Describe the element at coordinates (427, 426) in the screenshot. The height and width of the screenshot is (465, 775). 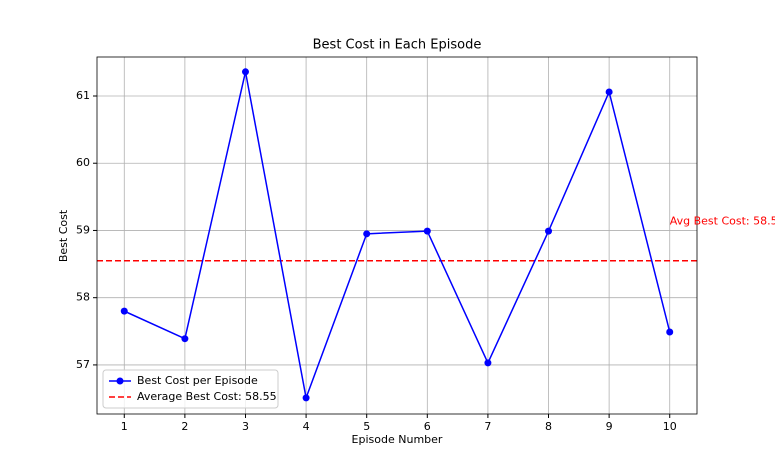
I see `x-tick-label: 6` at that location.